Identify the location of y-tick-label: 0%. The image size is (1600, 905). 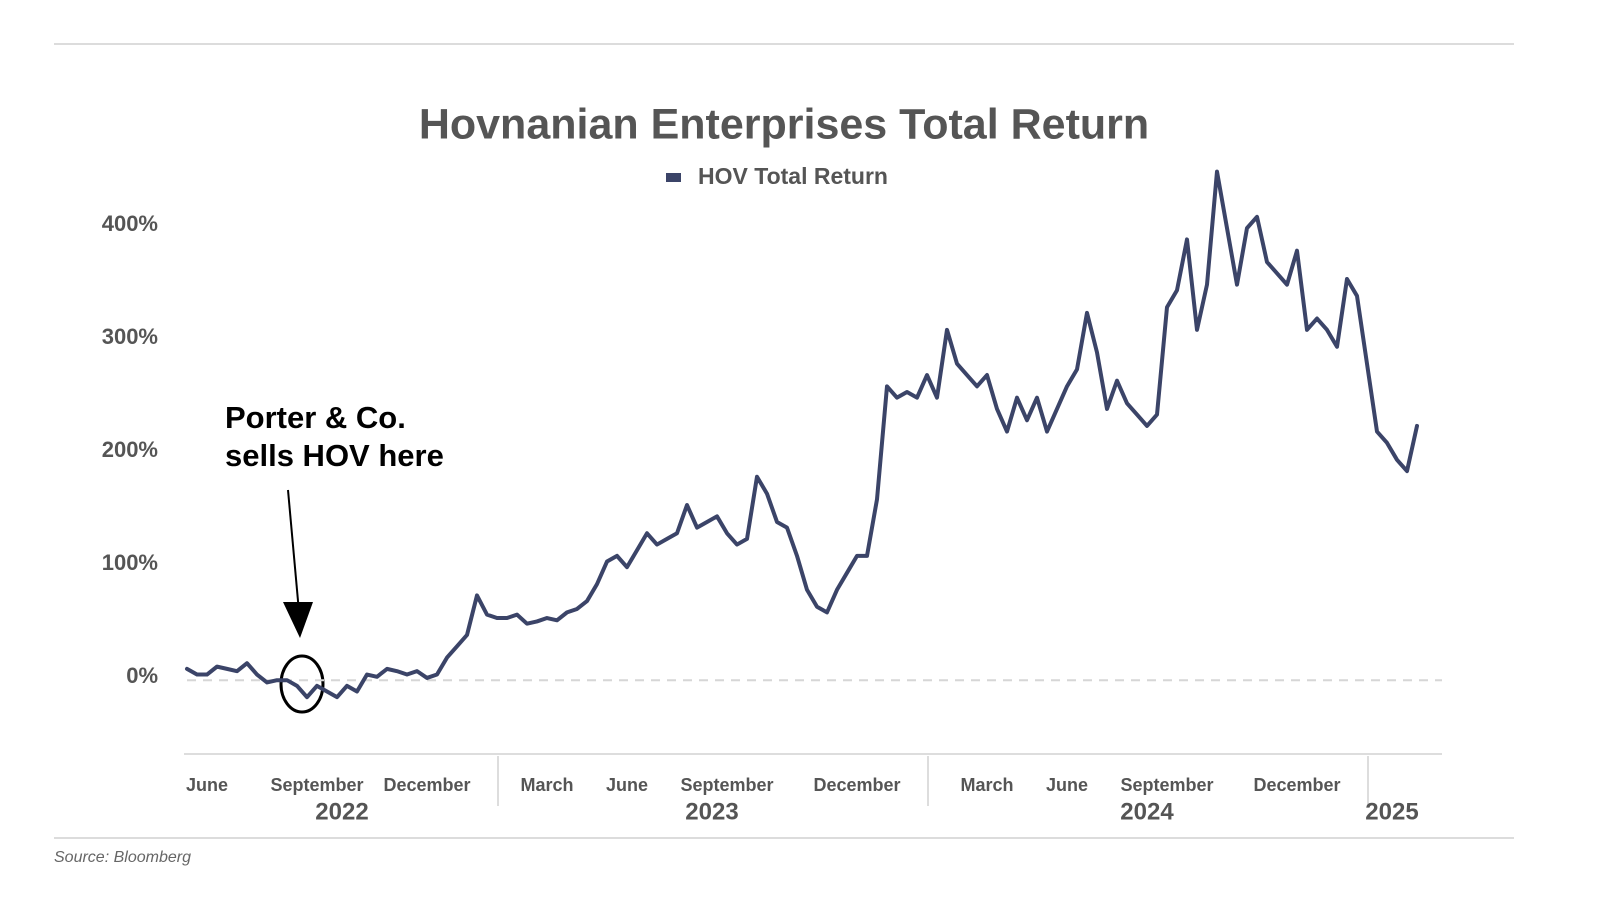
(142, 675).